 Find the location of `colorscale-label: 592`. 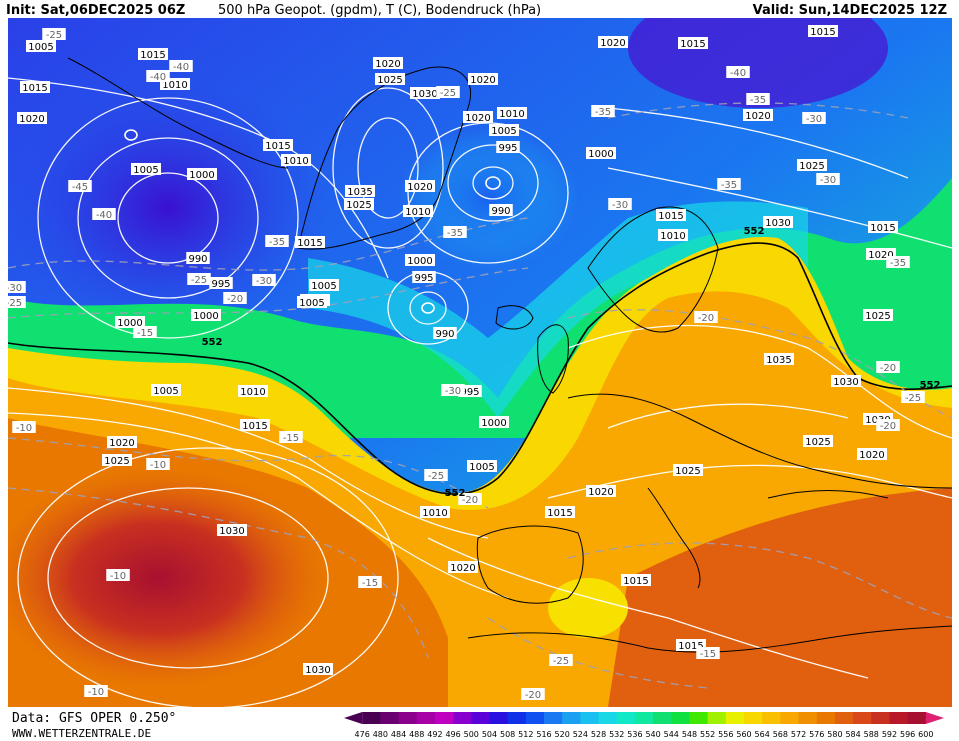

colorscale-label: 592 is located at coordinates (889, 734).